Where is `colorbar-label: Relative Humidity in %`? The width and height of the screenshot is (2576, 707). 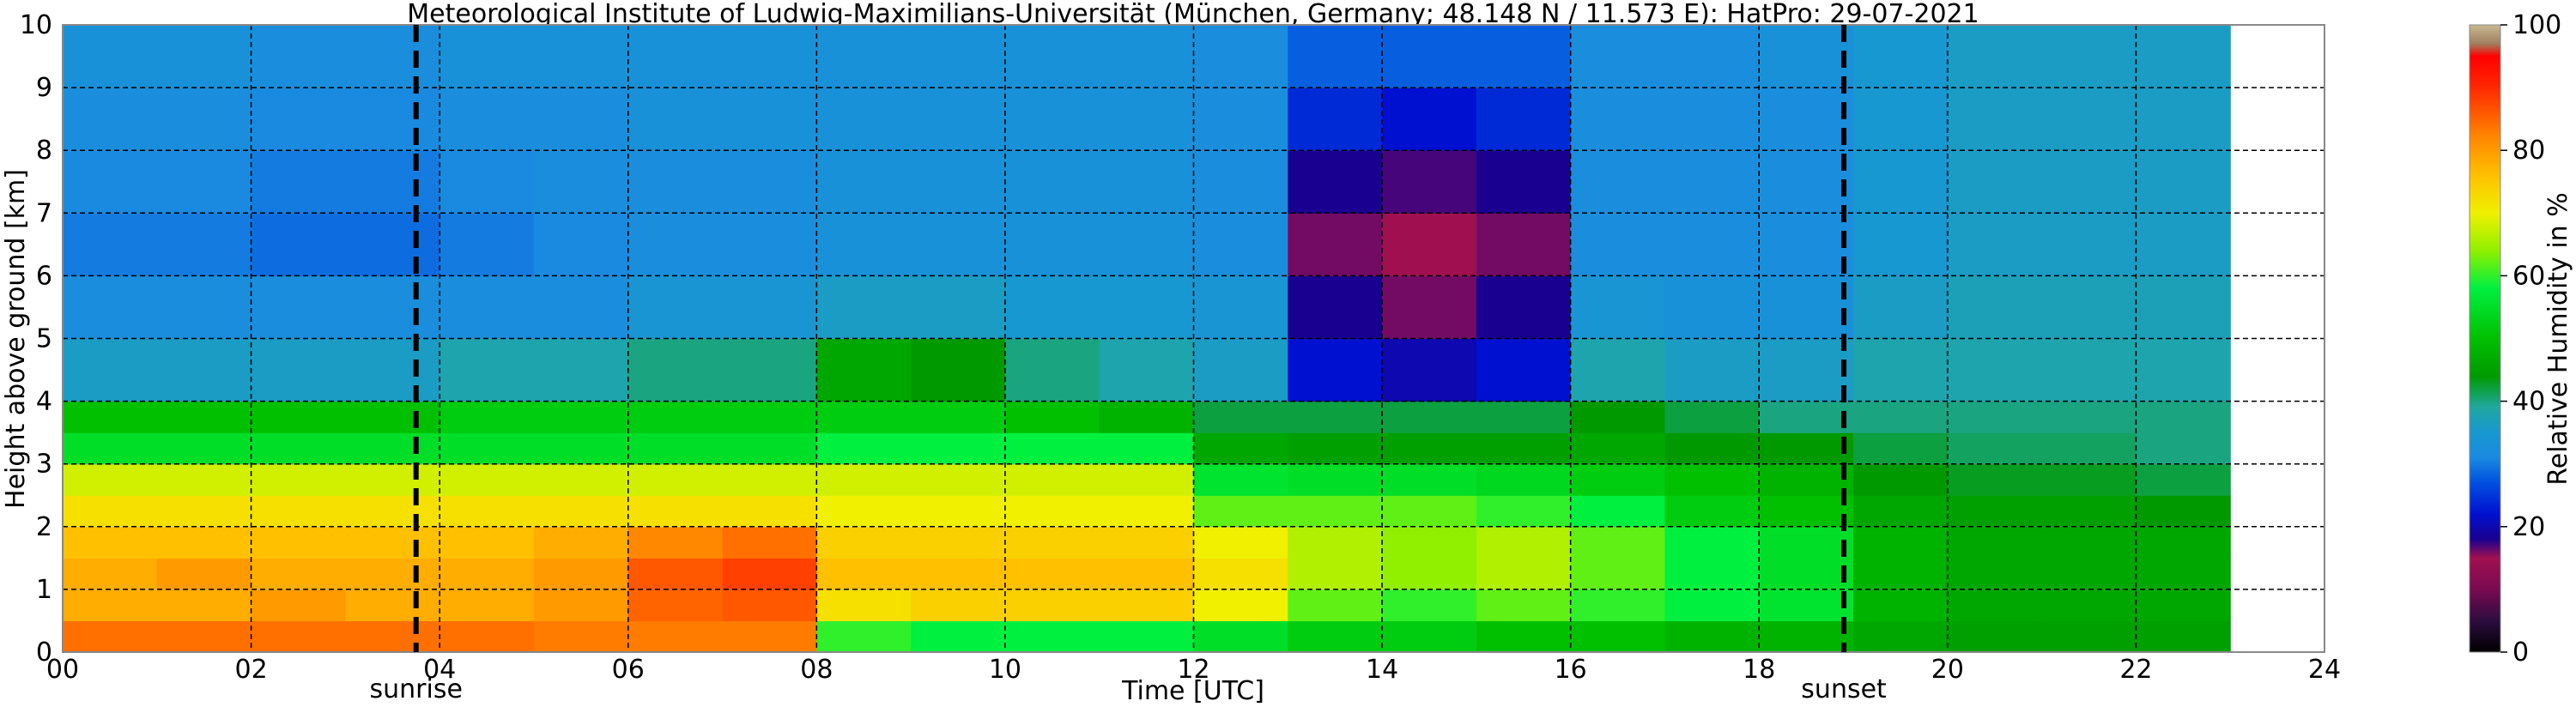 colorbar-label: Relative Humidity in % is located at coordinates (2558, 338).